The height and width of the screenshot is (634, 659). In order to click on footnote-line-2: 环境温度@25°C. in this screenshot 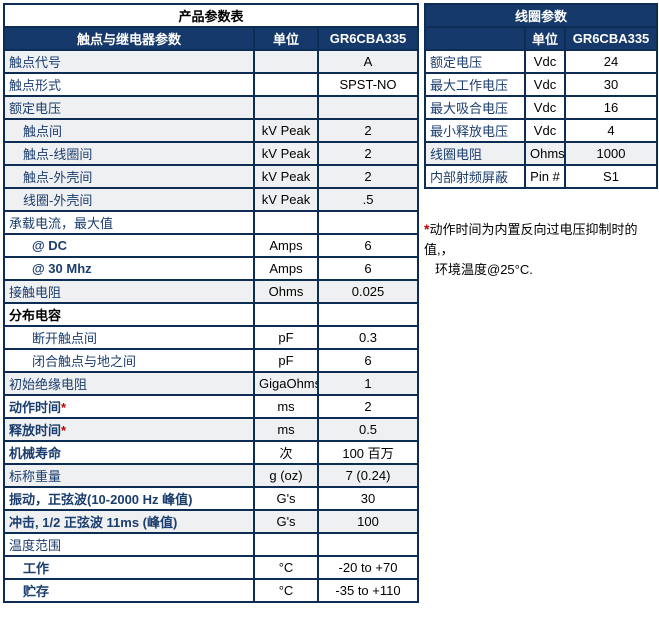, I will do `click(484, 269)`.